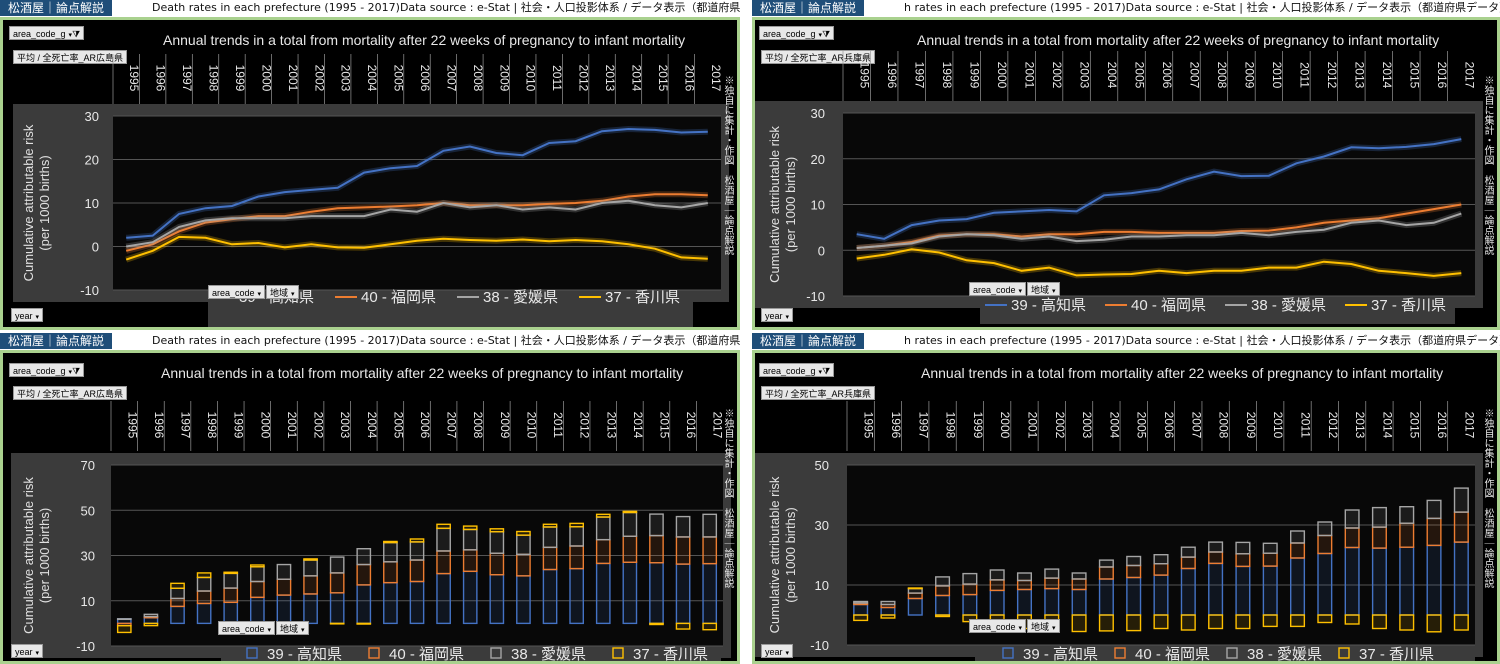 The width and height of the screenshot is (1500, 664). I want to click on series-line, so click(1159, 262).